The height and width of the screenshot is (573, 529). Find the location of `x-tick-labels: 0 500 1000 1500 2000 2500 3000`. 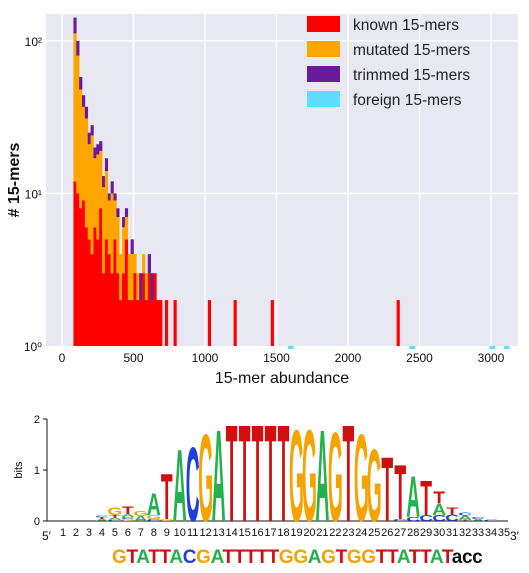

x-tick-labels: 0 500 1000 1500 2000 2500 3000 is located at coordinates (282, 358).